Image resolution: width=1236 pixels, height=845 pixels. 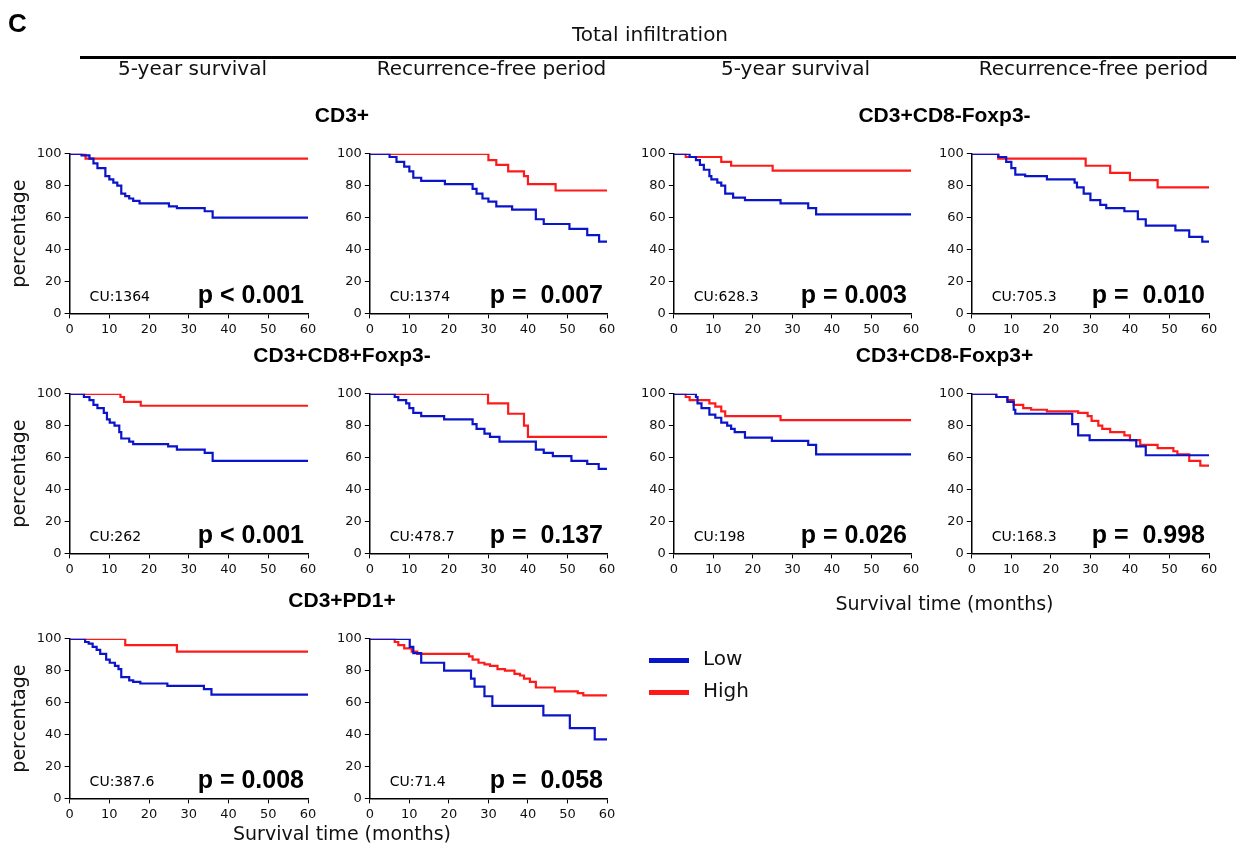 I want to click on chart-title: CD3+, so click(x=342, y=115).